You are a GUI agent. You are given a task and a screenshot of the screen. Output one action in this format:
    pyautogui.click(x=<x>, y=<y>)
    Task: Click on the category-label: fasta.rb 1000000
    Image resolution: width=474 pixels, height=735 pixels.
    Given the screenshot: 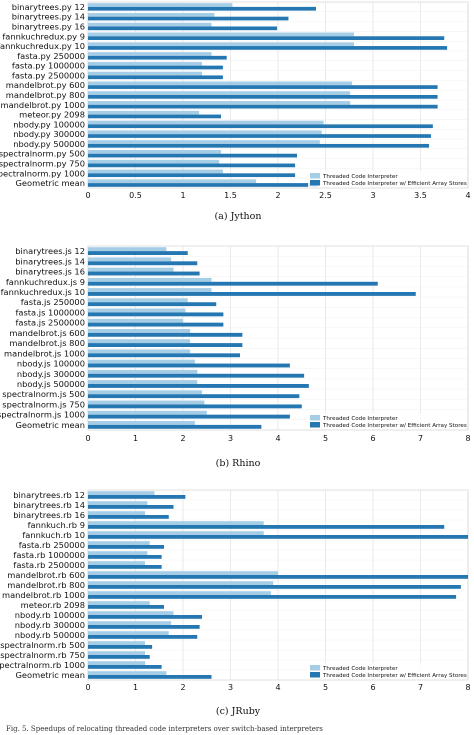 What is the action you would take?
    pyautogui.click(x=49, y=555)
    